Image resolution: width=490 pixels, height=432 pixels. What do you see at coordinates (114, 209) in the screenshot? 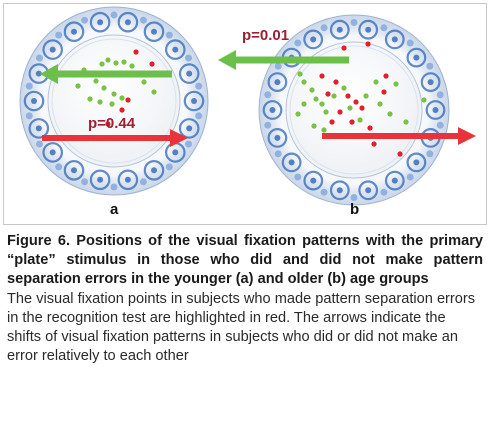
I see `panel-label-a: a` at bounding box center [114, 209].